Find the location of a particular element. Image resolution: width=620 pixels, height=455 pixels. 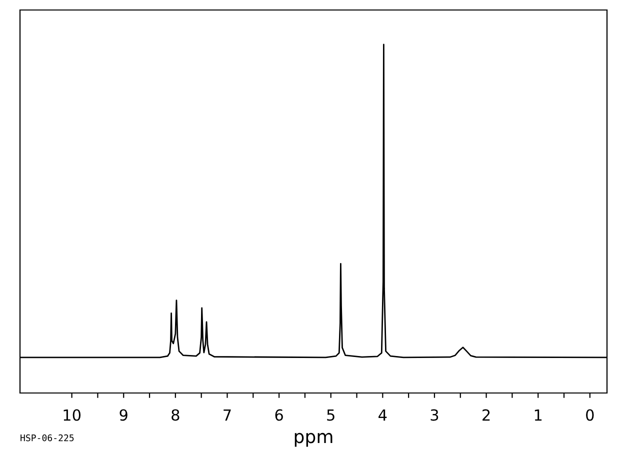

x-tick-label: 8 is located at coordinates (176, 415).